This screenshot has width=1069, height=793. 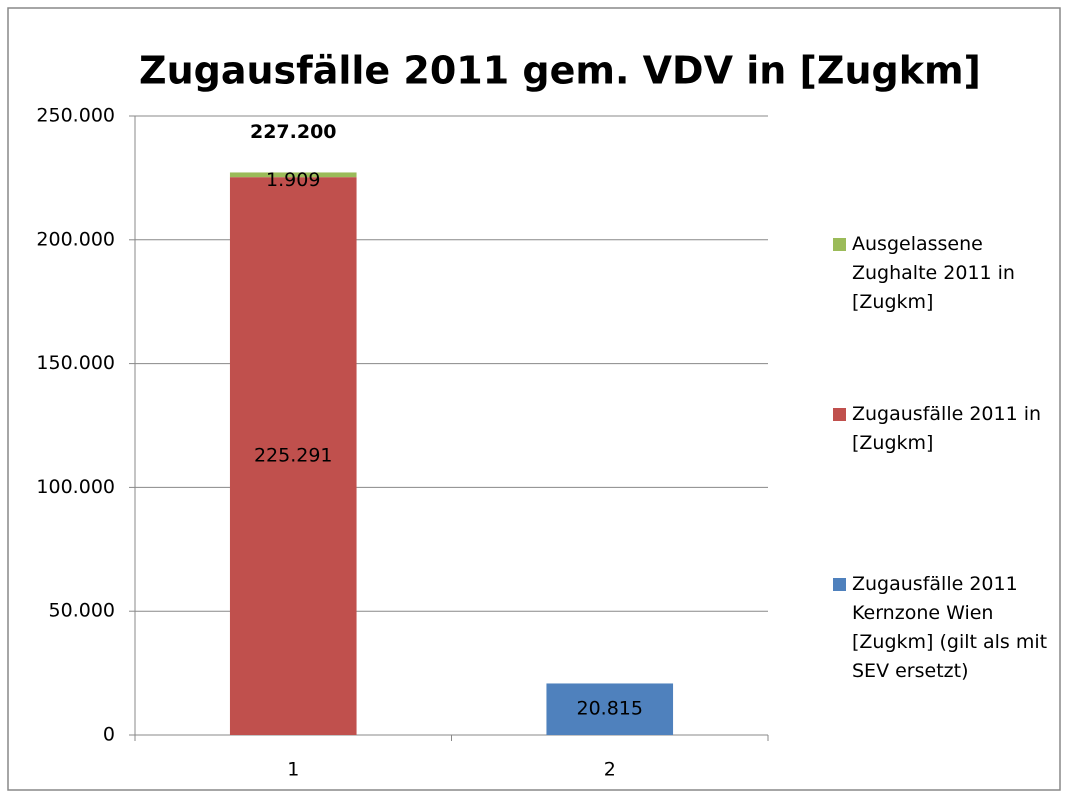 I want to click on x-tick-label: 2, so click(x=610, y=770).